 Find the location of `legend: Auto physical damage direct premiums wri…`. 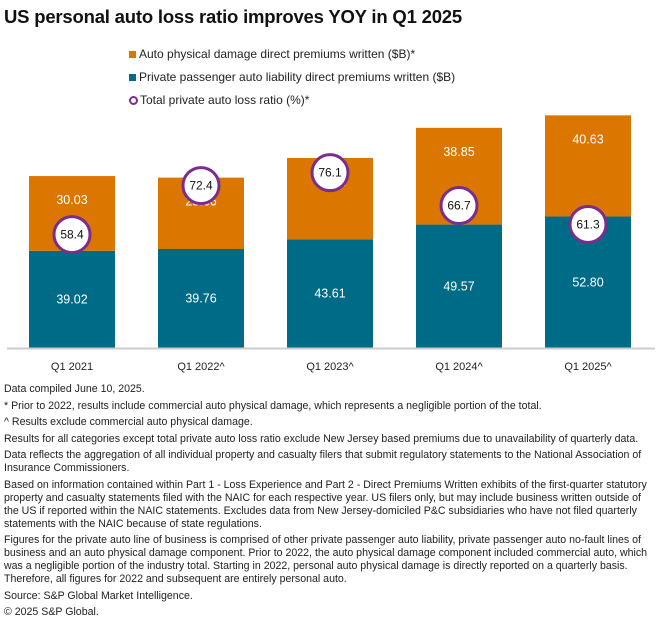

legend: Auto physical damage direct premiums wri… is located at coordinates (292, 78).